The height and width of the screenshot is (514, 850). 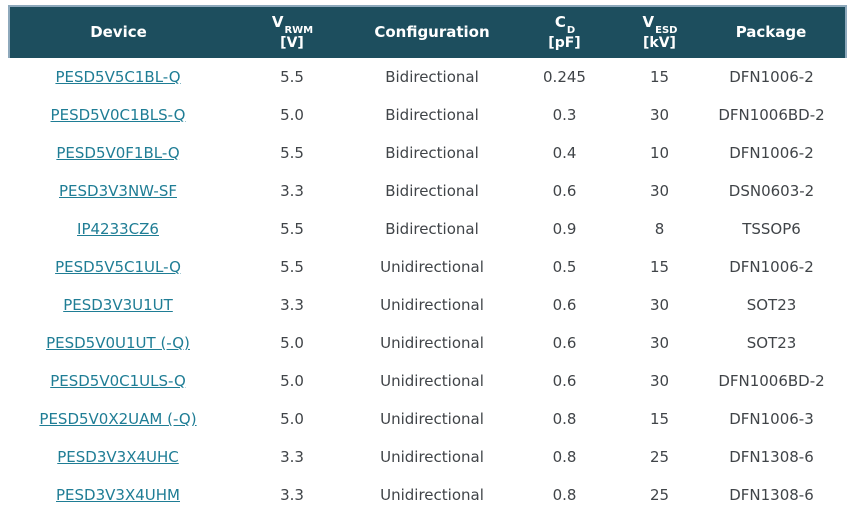 I want to click on column-symbol-subscript: ESD, so click(x=666, y=30).